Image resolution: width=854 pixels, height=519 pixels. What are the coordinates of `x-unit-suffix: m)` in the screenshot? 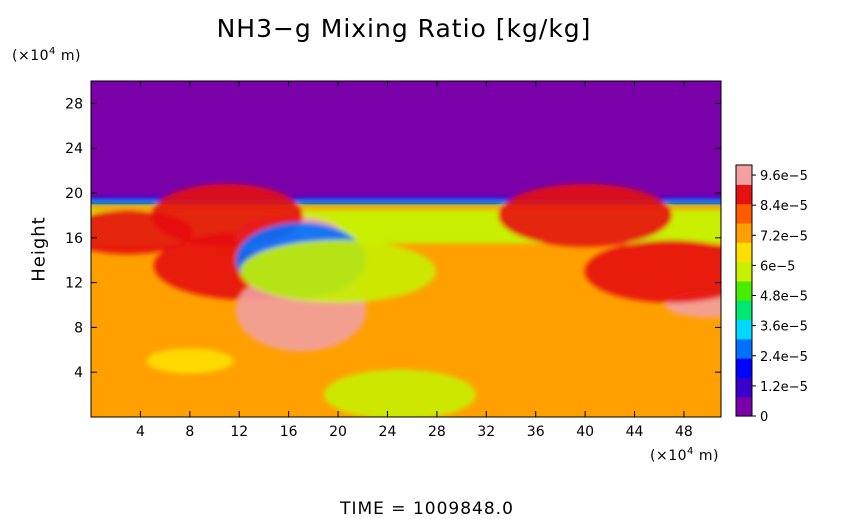 It's located at (706, 456).